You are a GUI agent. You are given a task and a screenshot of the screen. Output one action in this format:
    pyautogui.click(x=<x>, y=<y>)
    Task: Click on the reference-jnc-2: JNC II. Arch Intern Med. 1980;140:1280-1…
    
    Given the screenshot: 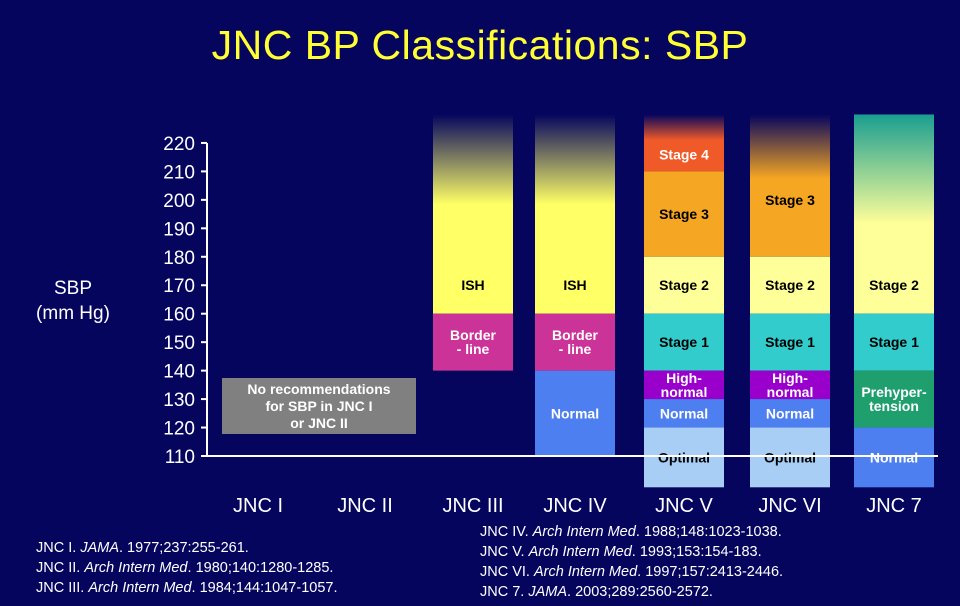 What is the action you would take?
    pyautogui.click(x=185, y=568)
    